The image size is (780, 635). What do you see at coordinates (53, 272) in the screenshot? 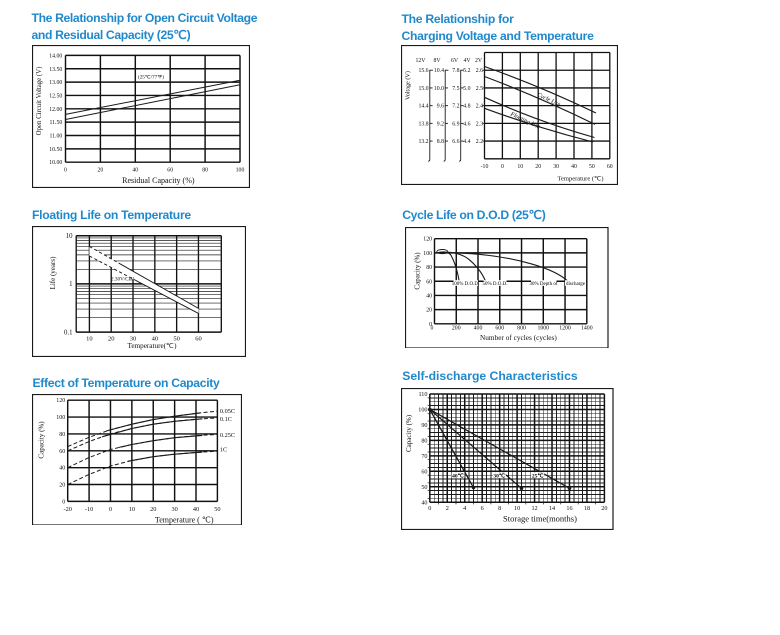
I see `svg-text: Life (years)` at bounding box center [53, 272].